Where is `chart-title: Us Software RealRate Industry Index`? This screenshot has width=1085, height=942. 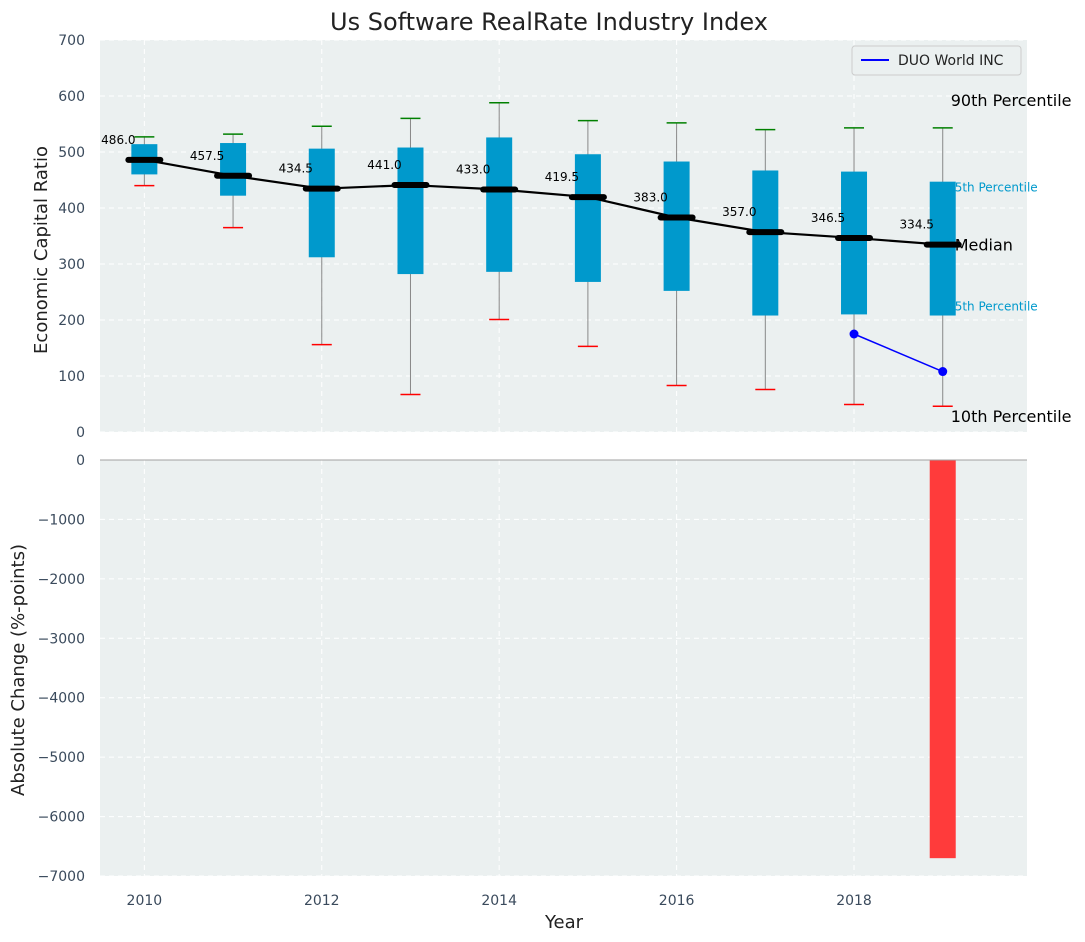 chart-title: Us Software RealRate Industry Index is located at coordinates (549, 22).